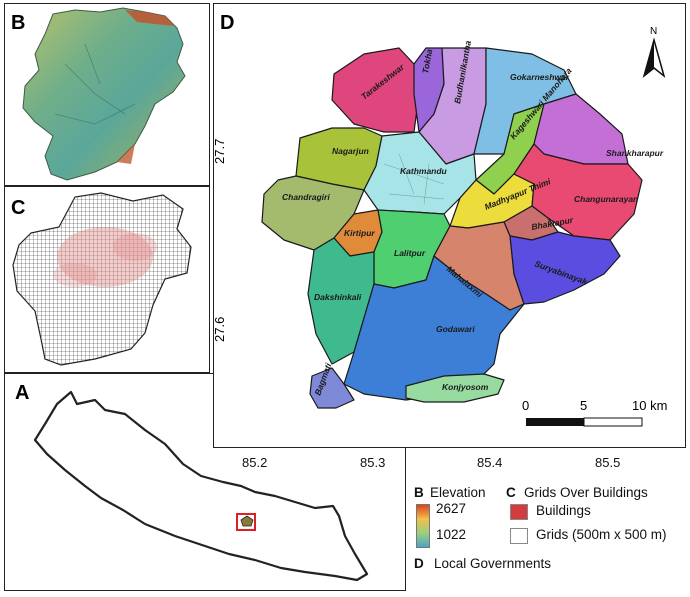  I want to click on buildings-swatch, so click(519, 512).